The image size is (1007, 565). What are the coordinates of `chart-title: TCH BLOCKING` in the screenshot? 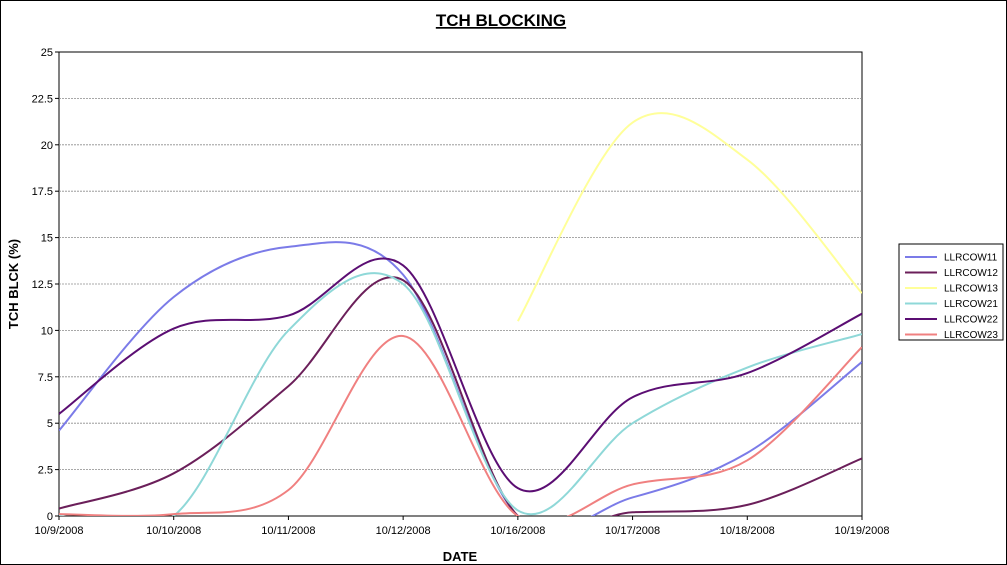 It's located at (501, 20).